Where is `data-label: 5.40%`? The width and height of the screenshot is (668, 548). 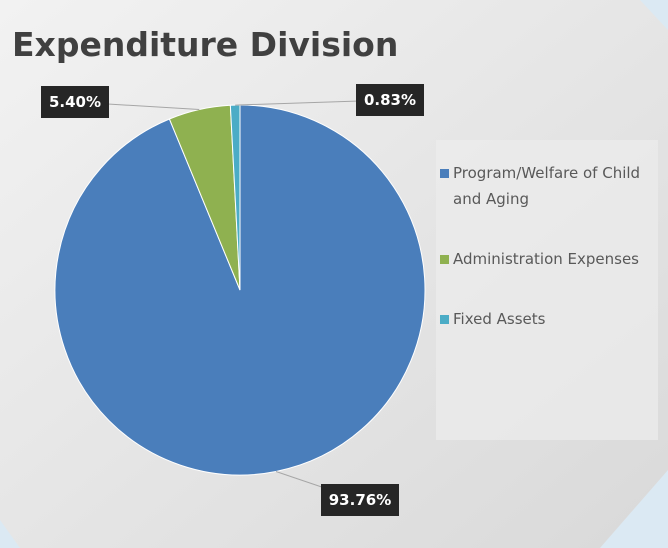 data-label: 5.40% is located at coordinates (75, 102).